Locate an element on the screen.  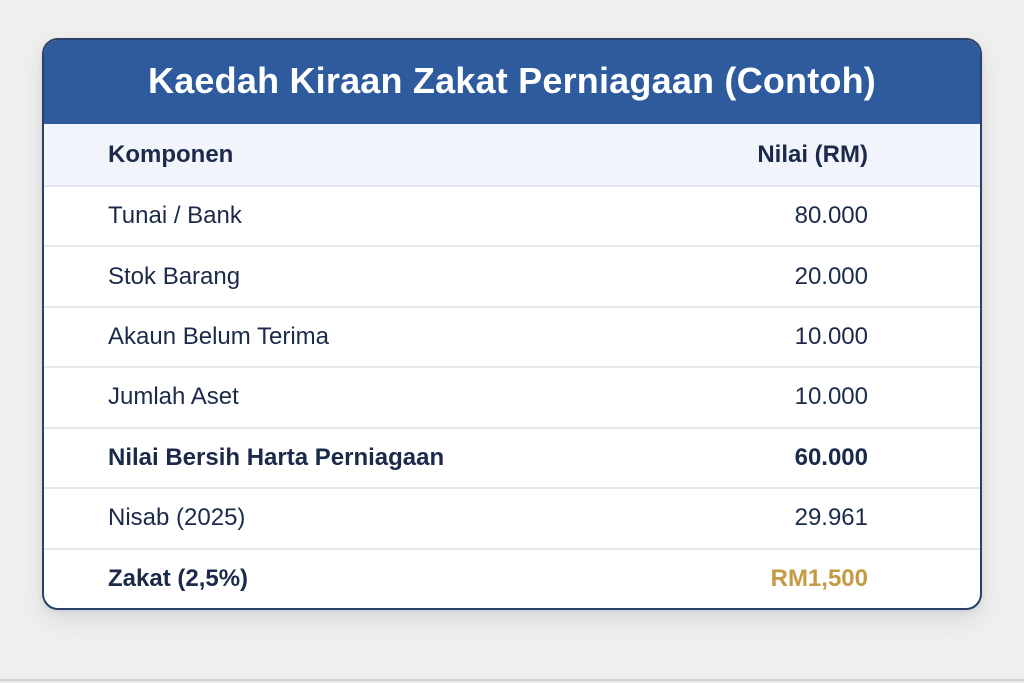
row-label: Stok Barang is located at coordinates (174, 276).